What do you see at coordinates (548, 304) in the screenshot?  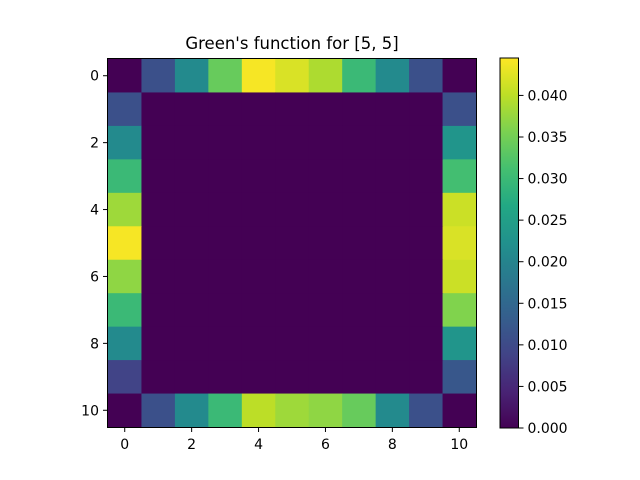 I see `colorbar-tick-label: 0.015` at bounding box center [548, 304].